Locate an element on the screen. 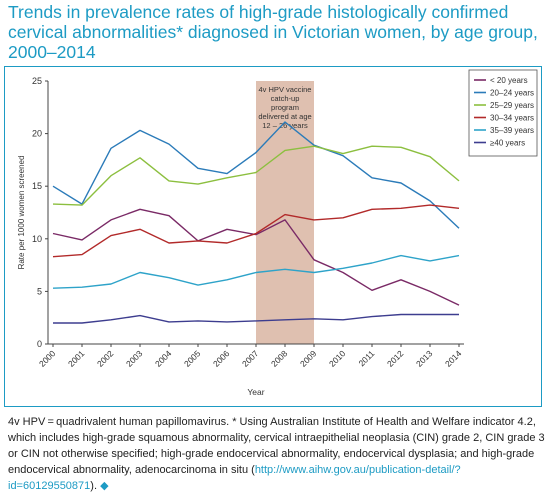 The image size is (552, 500). legend-label-1: 20–24 years is located at coordinates (512, 93).